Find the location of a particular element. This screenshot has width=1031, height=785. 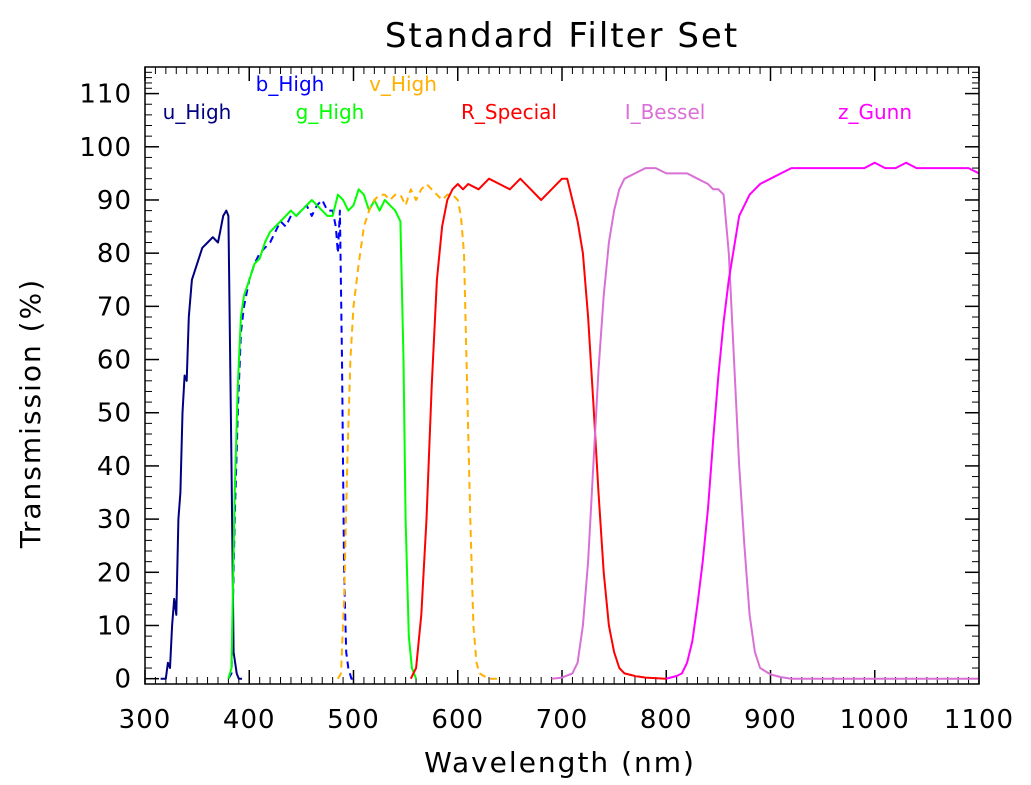

y-tick-label: 110 is located at coordinates (105, 95).